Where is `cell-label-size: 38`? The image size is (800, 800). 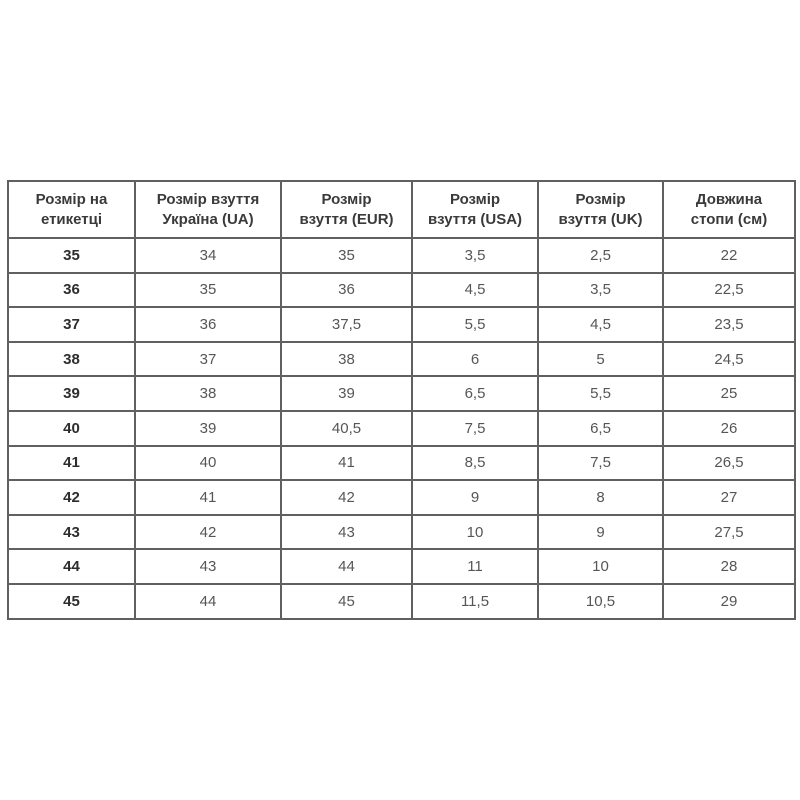
cell-label-size: 38 is located at coordinates (71, 359).